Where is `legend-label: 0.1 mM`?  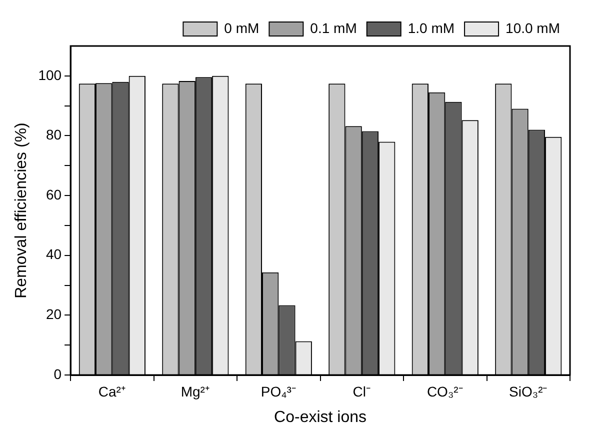 legend-label: 0.1 mM is located at coordinates (333, 28).